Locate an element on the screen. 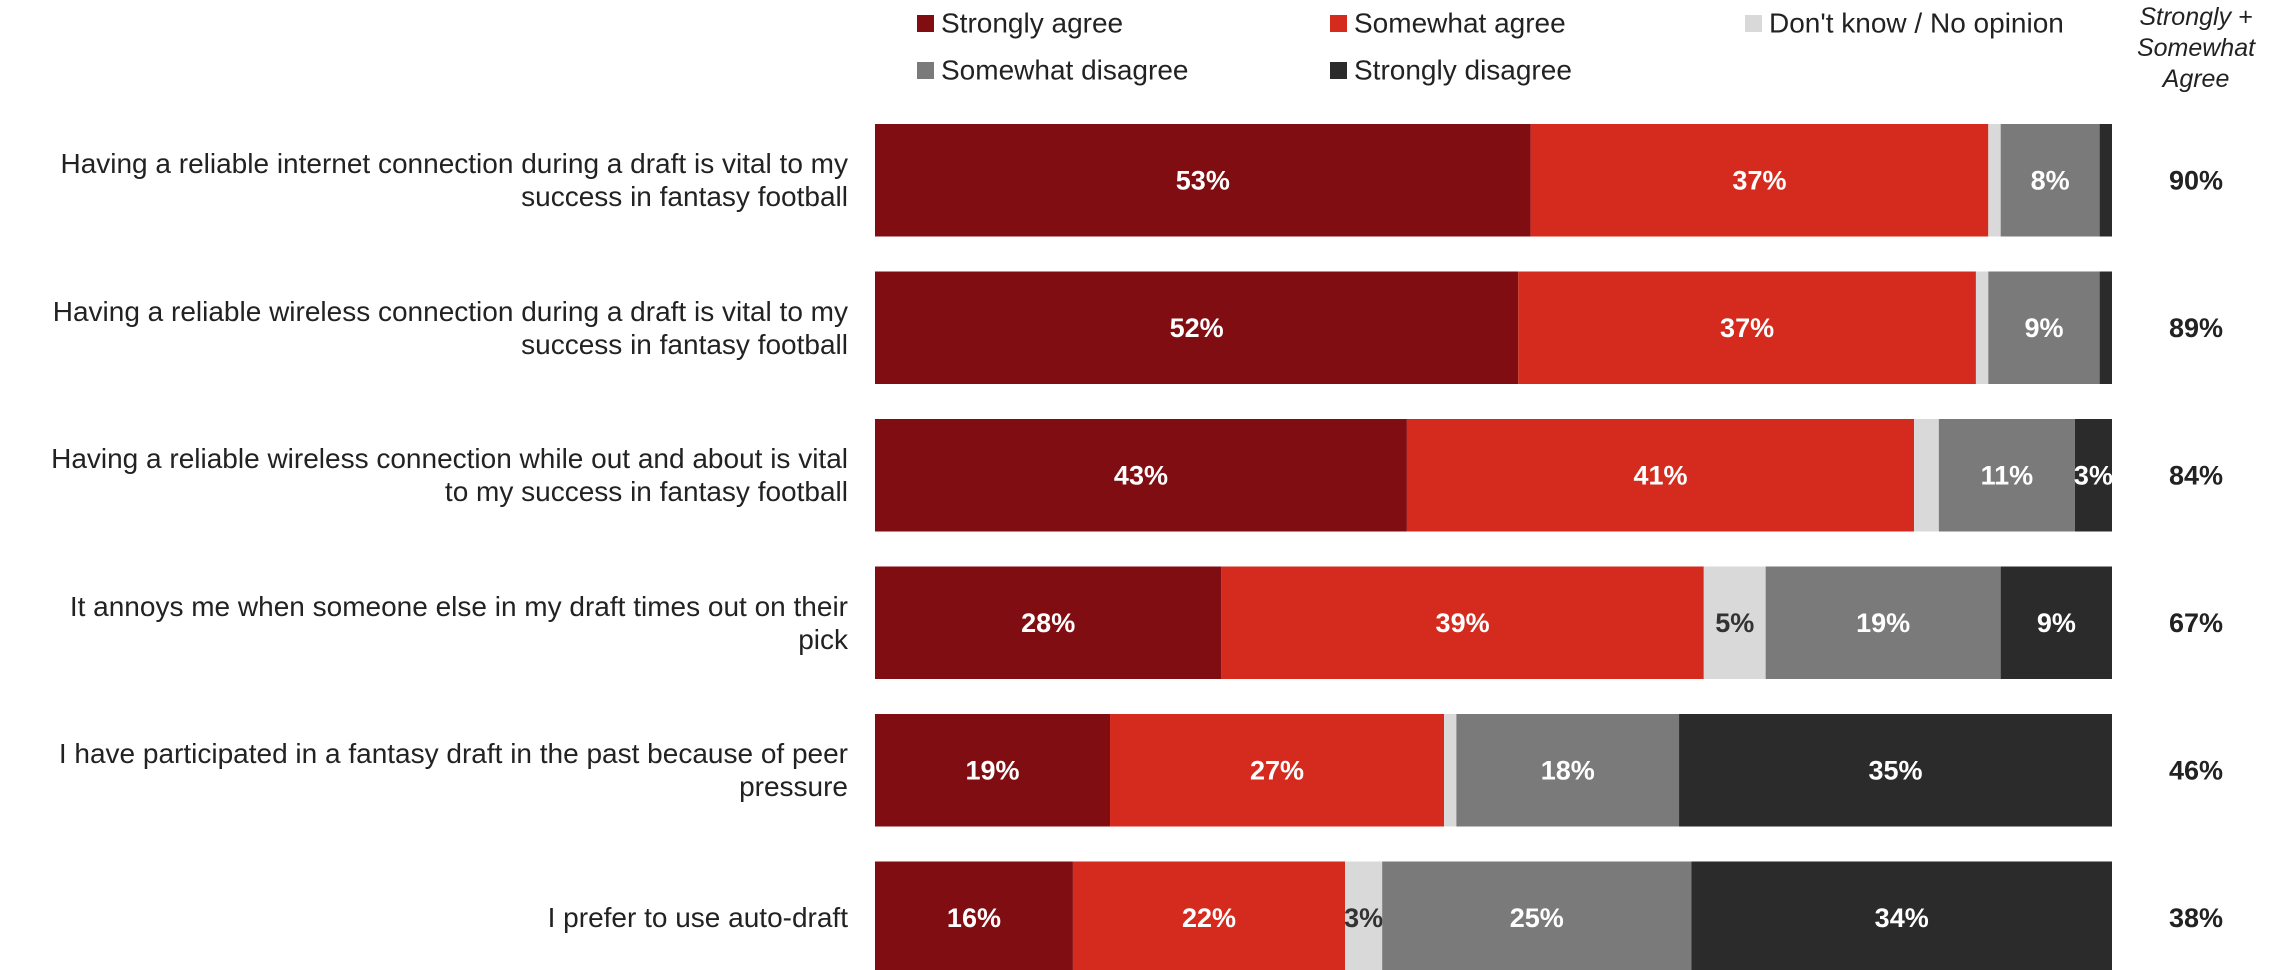 The height and width of the screenshot is (970, 2290). legend-label: Somewhat disagree is located at coordinates (1064, 70).